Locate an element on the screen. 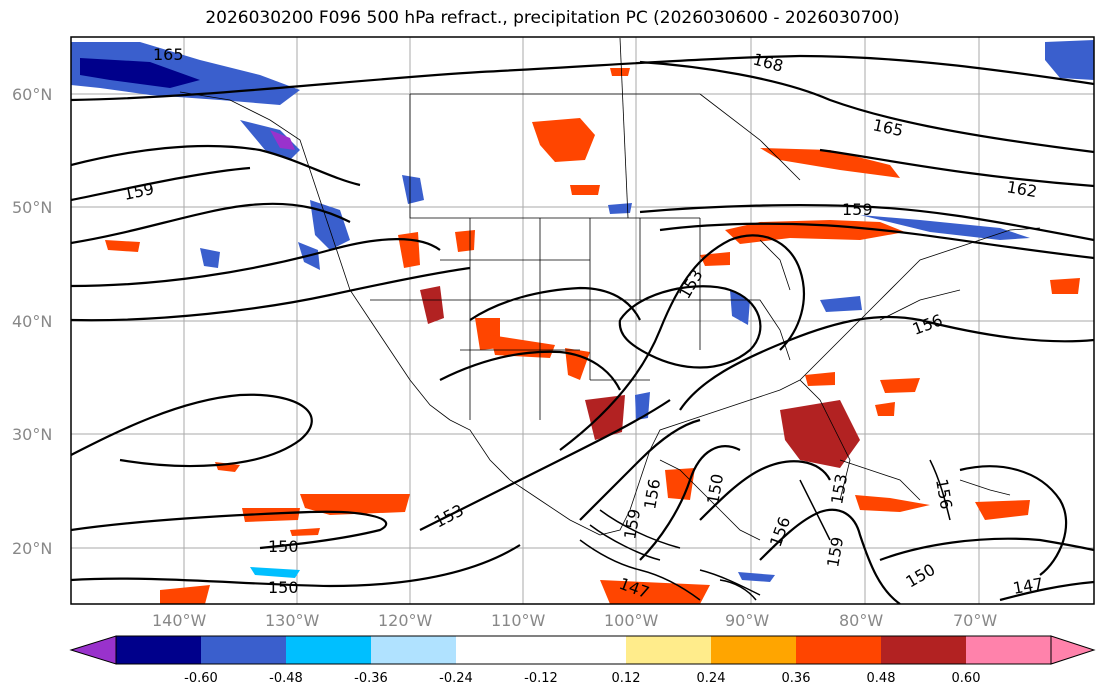 This screenshot has height=698, width=1105. colorbar-tick-label: -0.48 is located at coordinates (286, 678).